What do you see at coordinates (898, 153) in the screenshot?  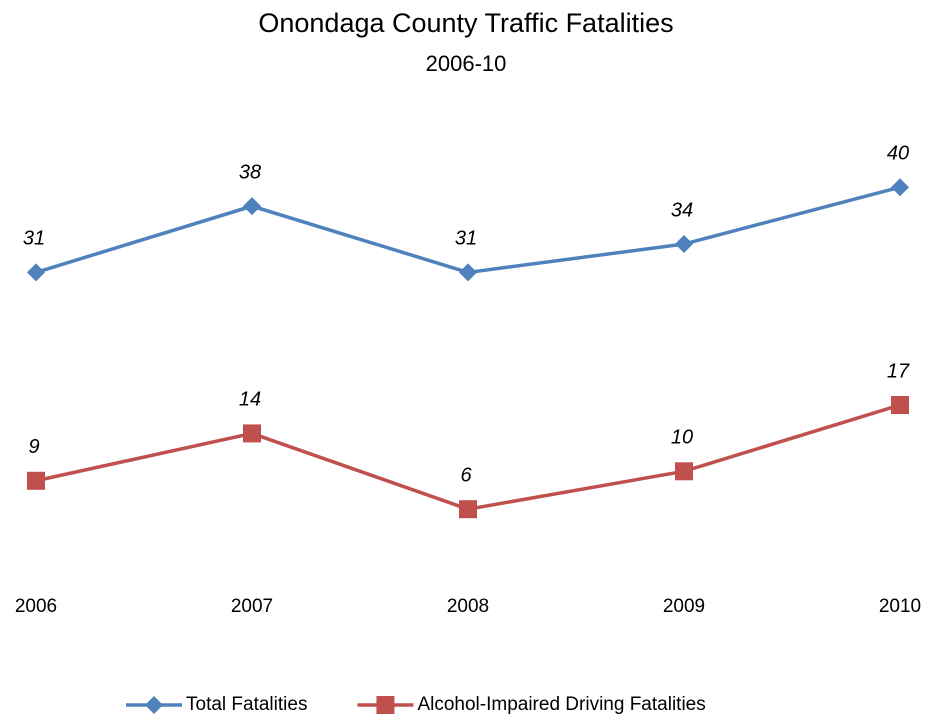 I see `data-label: 40` at bounding box center [898, 153].